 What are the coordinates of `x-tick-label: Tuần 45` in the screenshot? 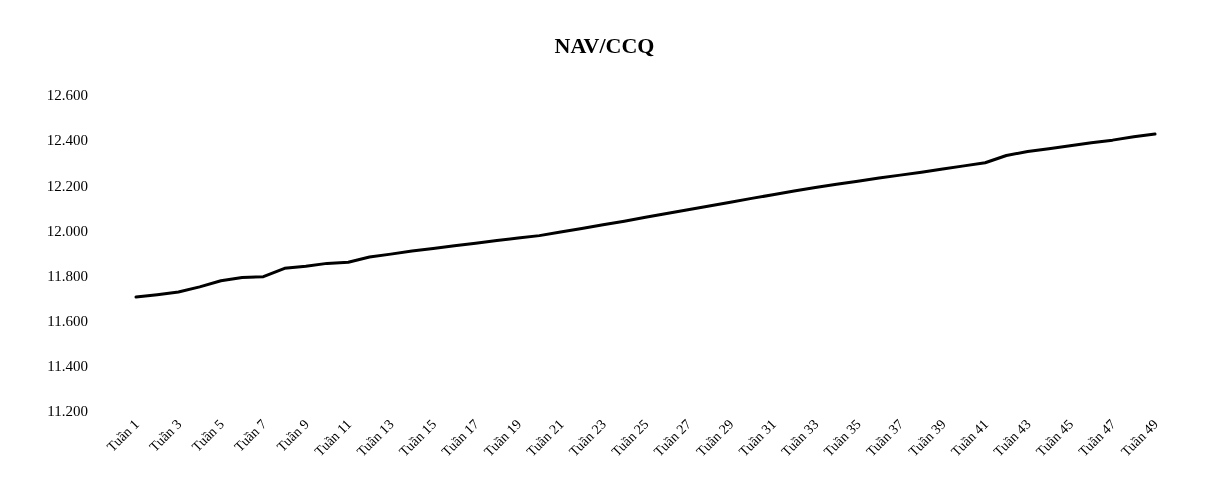 It's located at (1055, 438).